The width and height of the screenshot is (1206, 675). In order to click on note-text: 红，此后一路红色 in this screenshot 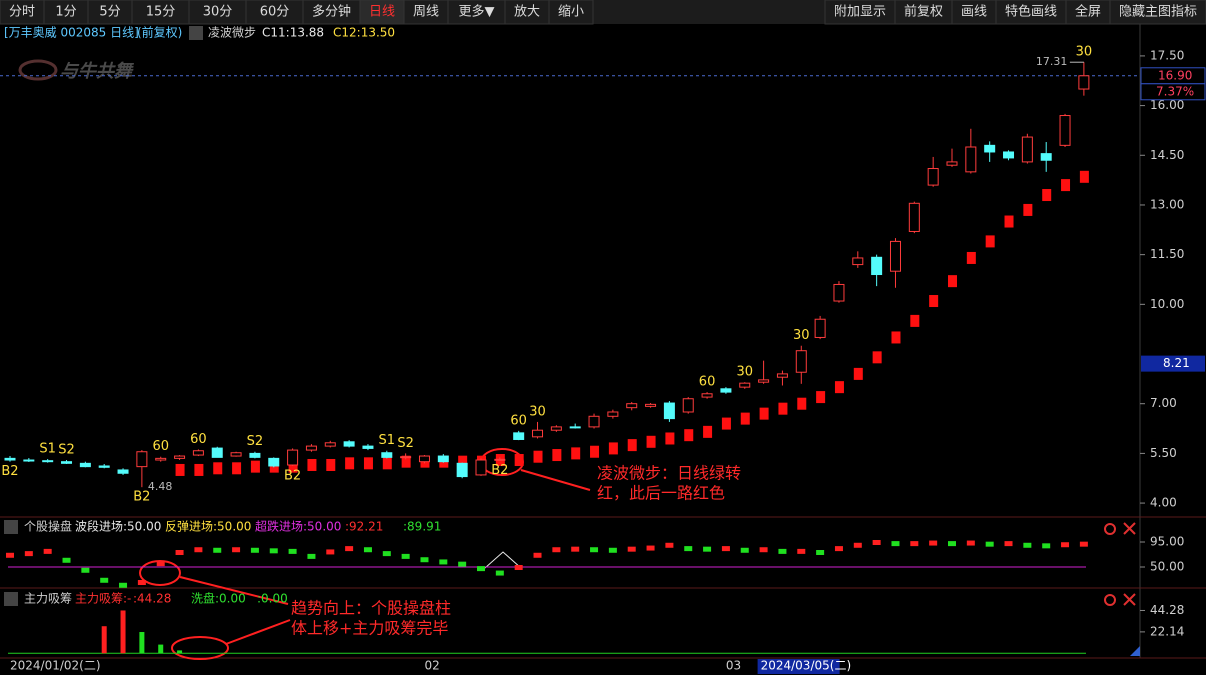, I will do `click(661, 493)`.